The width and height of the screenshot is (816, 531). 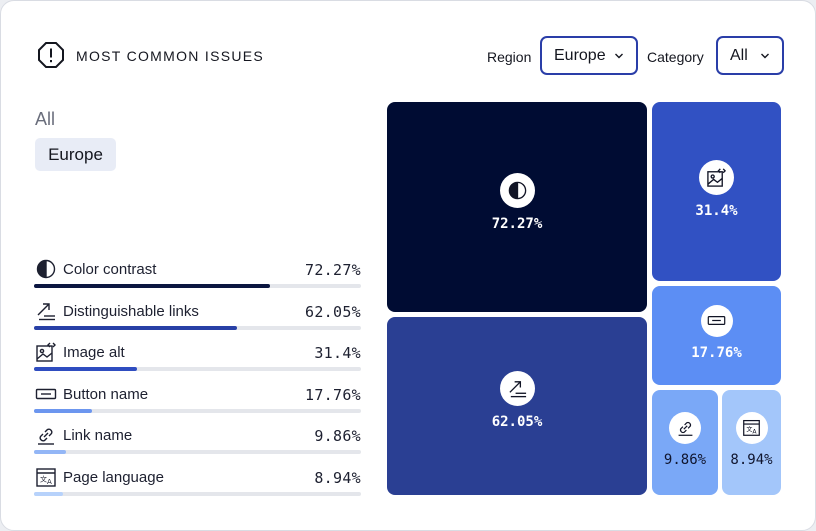 I want to click on issue-row: Link name 9.86%, so click(x=197, y=440).